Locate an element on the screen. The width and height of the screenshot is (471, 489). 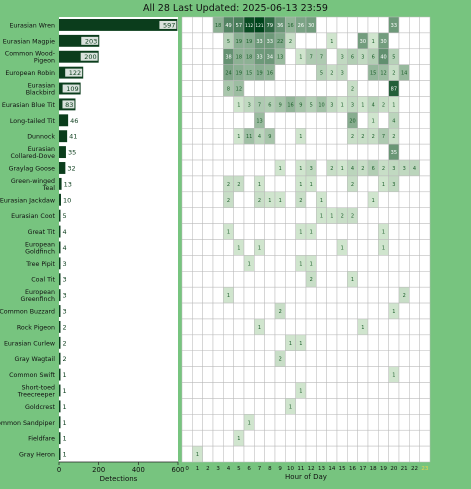
heatmap-value: 6 is located at coordinates (269, 105).